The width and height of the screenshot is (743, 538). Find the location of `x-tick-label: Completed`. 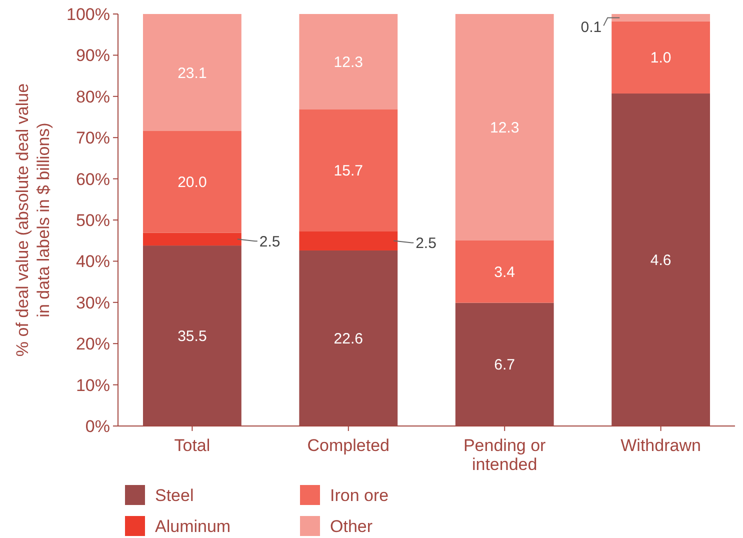

x-tick-label: Completed is located at coordinates (348, 445).